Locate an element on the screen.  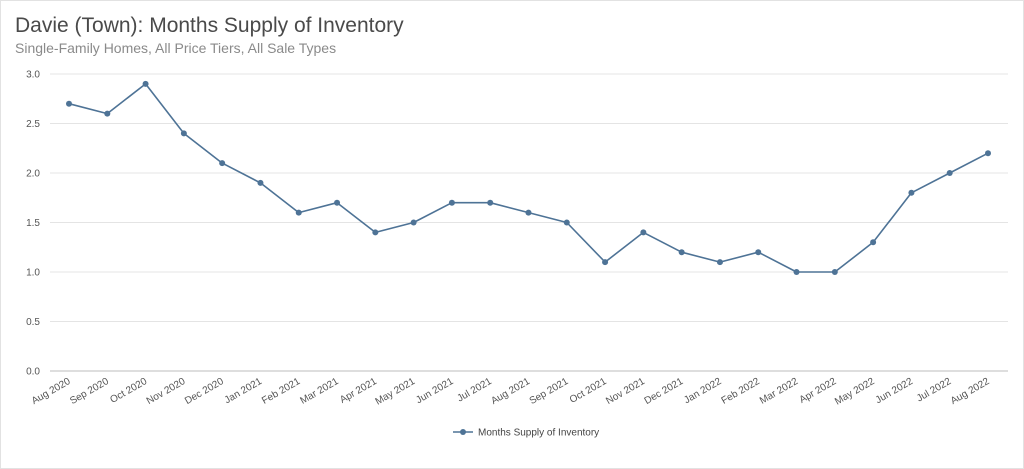
y-tick-label: 2.5 is located at coordinates (33, 124).